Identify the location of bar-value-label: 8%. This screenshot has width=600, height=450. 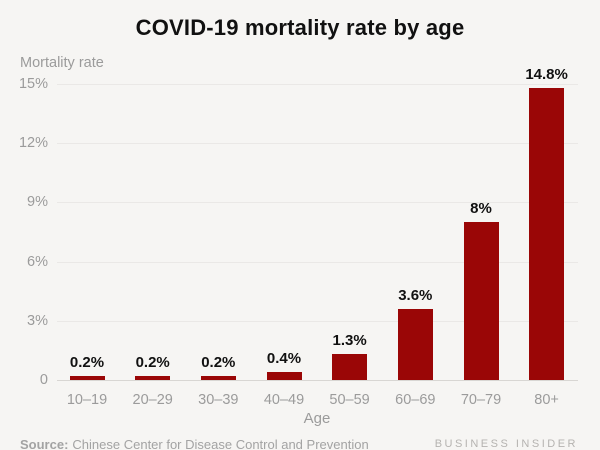
(481, 209).